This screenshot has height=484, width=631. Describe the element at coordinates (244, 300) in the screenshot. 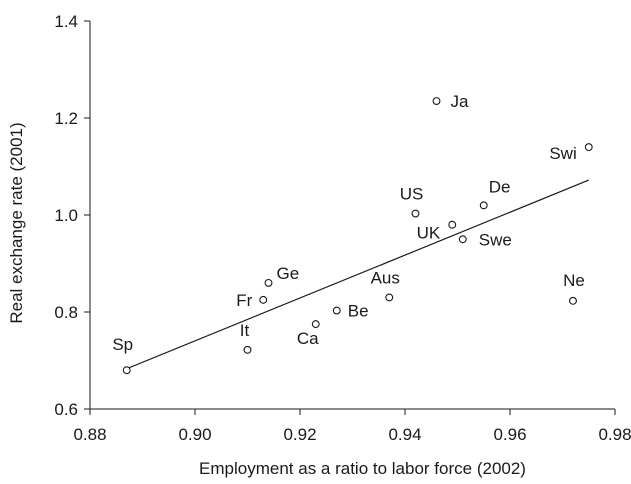

I see `point-label: Fr` at that location.